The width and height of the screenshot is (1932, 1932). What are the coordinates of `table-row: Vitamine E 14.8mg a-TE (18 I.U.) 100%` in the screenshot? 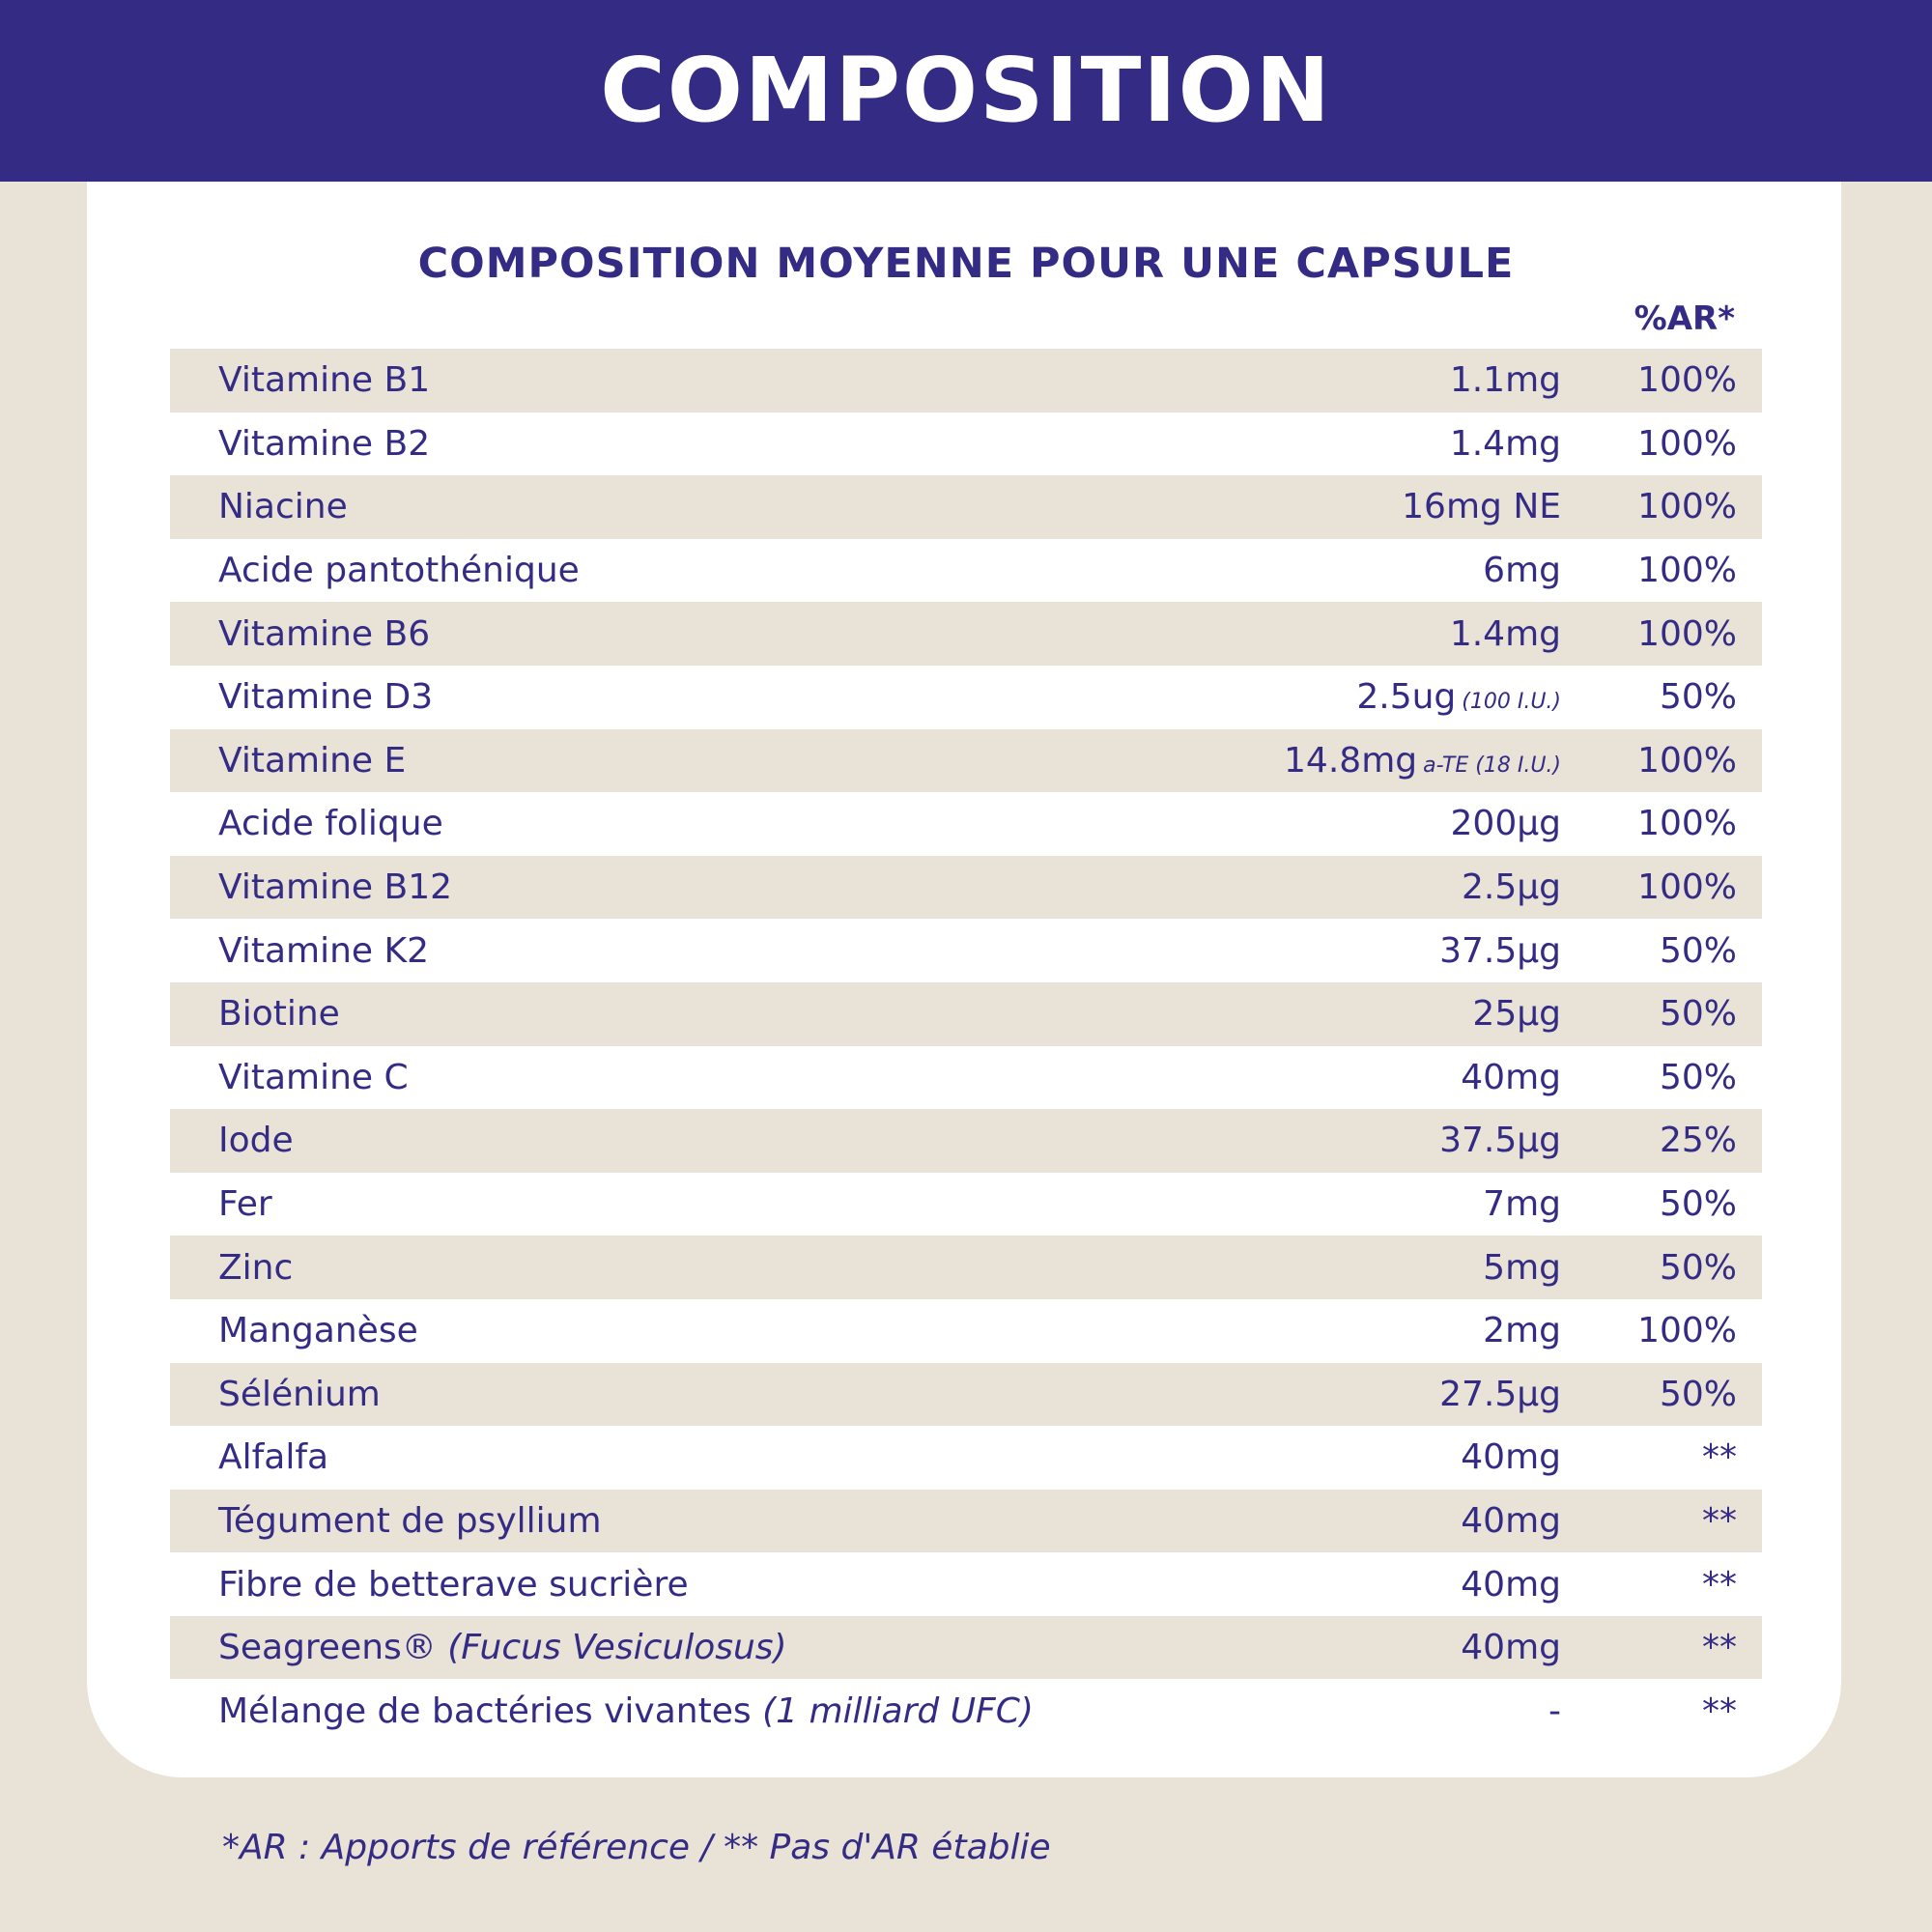 It's located at (966, 760).